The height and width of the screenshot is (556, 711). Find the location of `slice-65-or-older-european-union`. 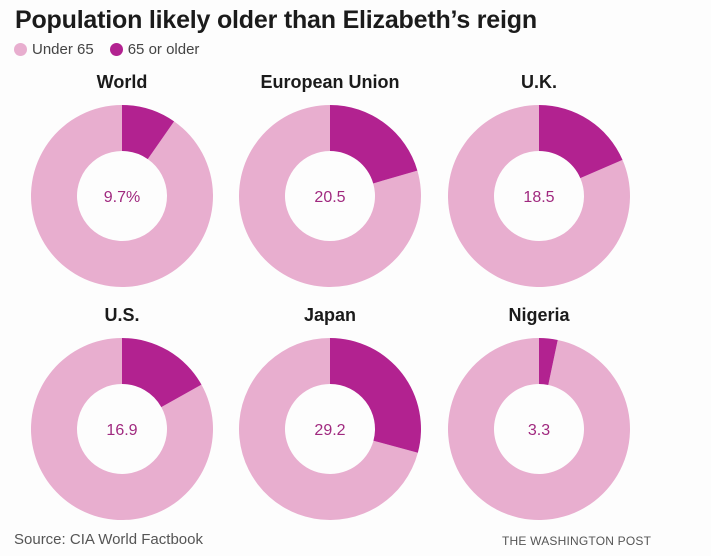

slice-65-or-older-european-union is located at coordinates (374, 144).